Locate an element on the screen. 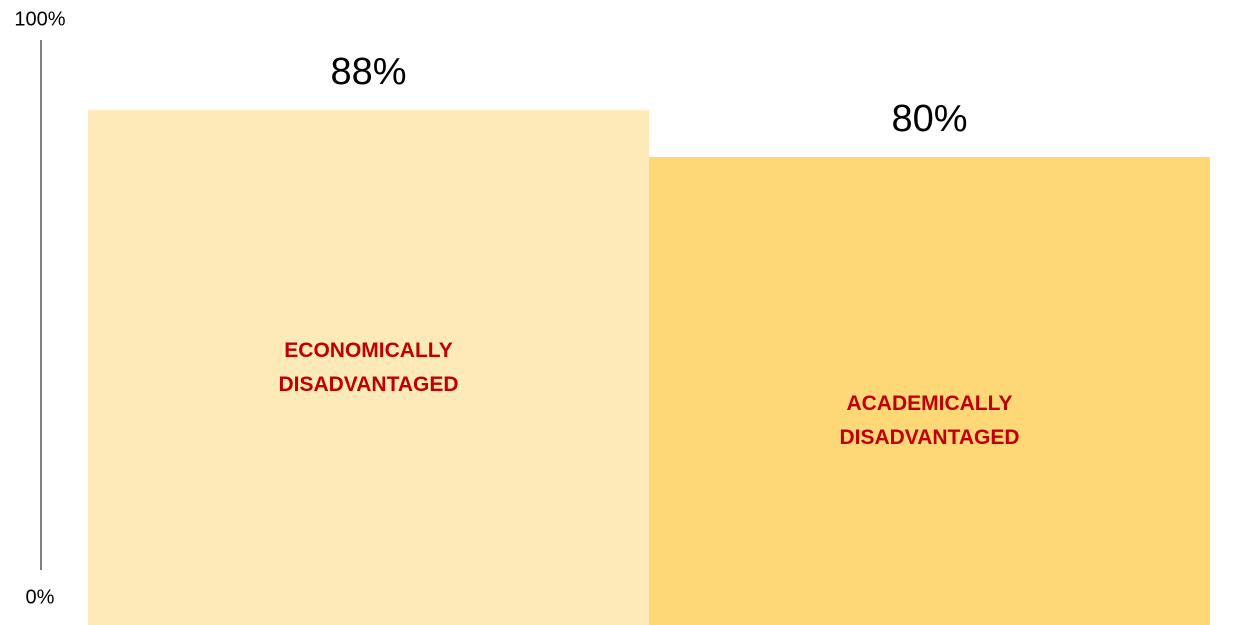  category-label: ACADEMICALLY DISADVANTAGED is located at coordinates (929, 420).